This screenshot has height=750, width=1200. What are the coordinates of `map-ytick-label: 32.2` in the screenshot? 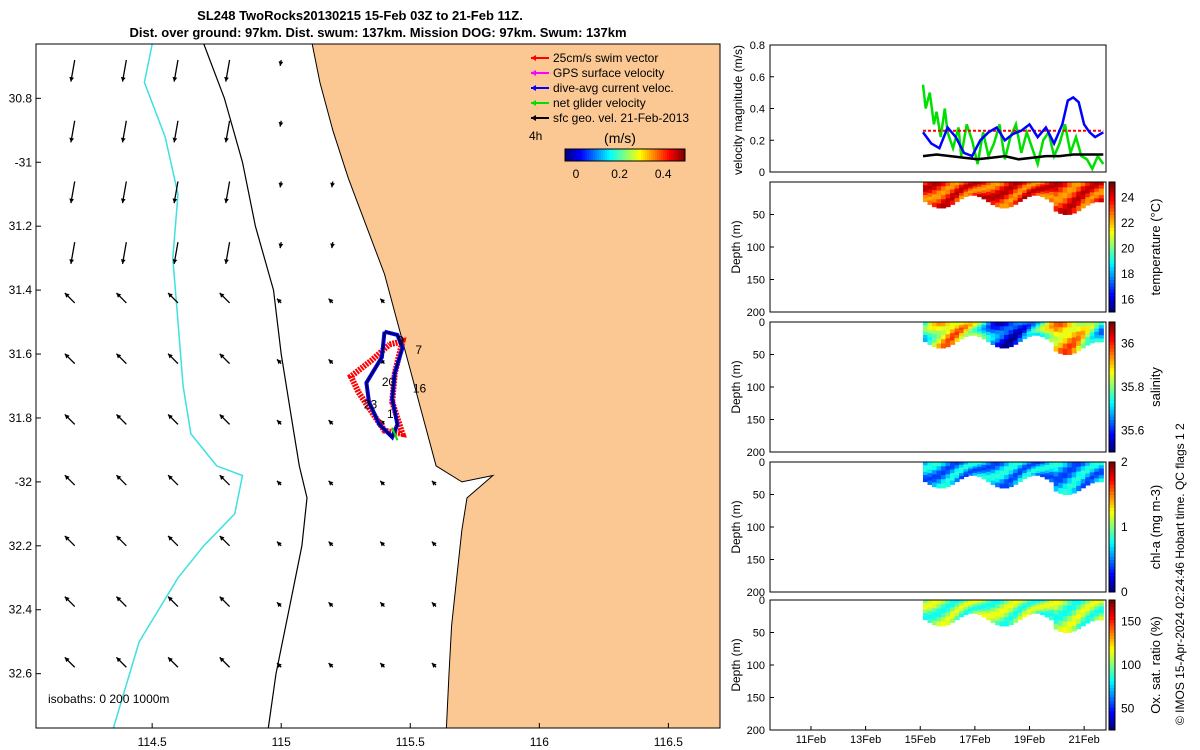 It's located at (21, 546).